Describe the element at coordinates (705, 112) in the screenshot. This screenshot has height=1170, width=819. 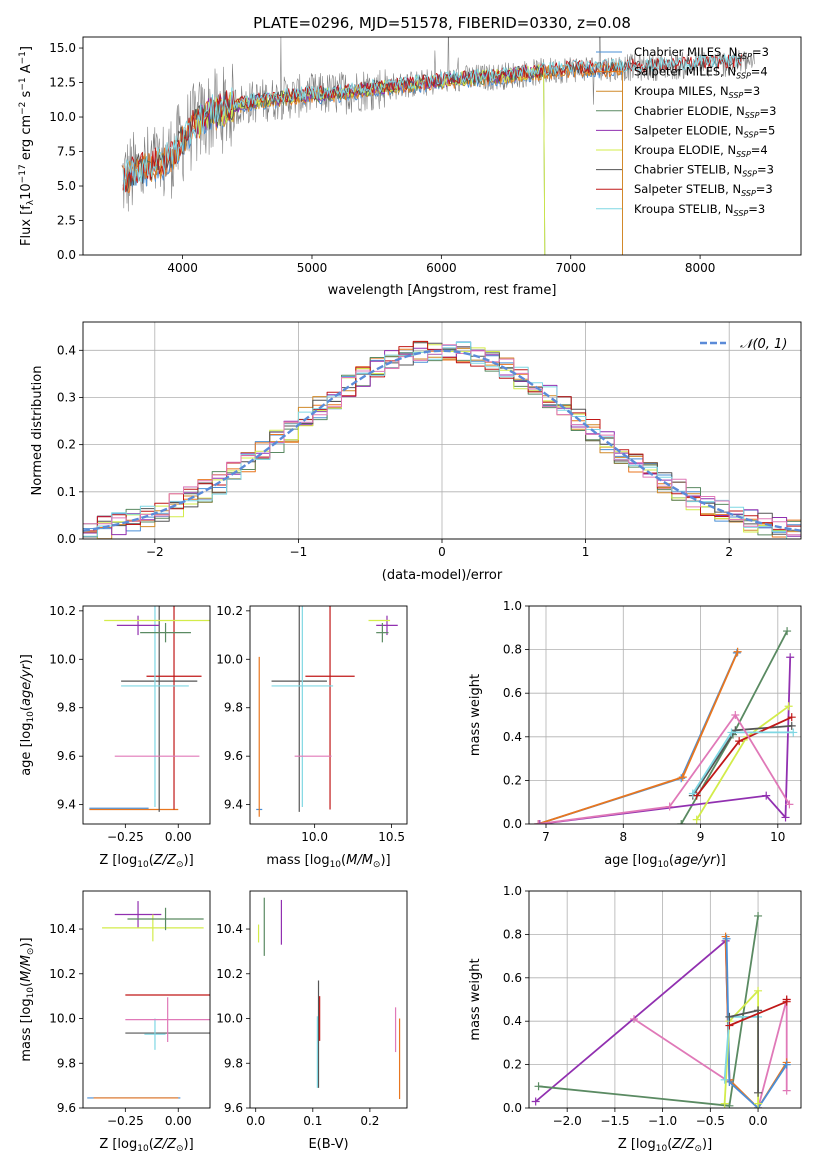
I see `legend-label-chabrier_elodie: Chabrier ELODIE, NSSP=3` at that location.